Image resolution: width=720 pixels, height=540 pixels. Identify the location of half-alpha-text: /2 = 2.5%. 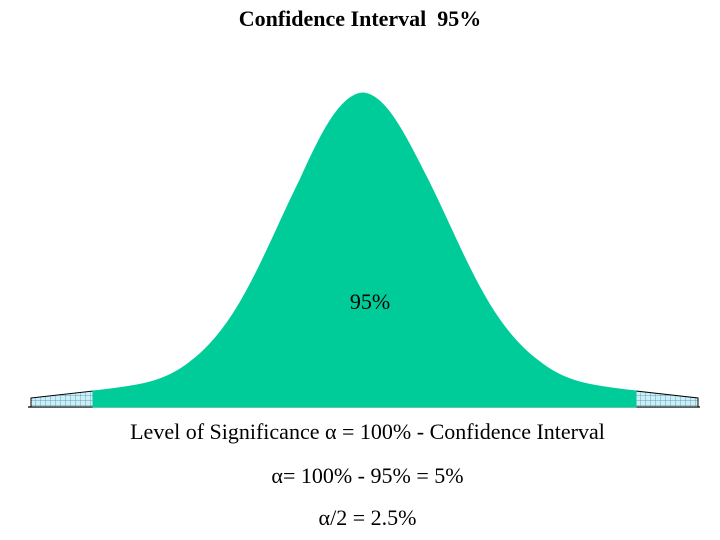
(373, 517).